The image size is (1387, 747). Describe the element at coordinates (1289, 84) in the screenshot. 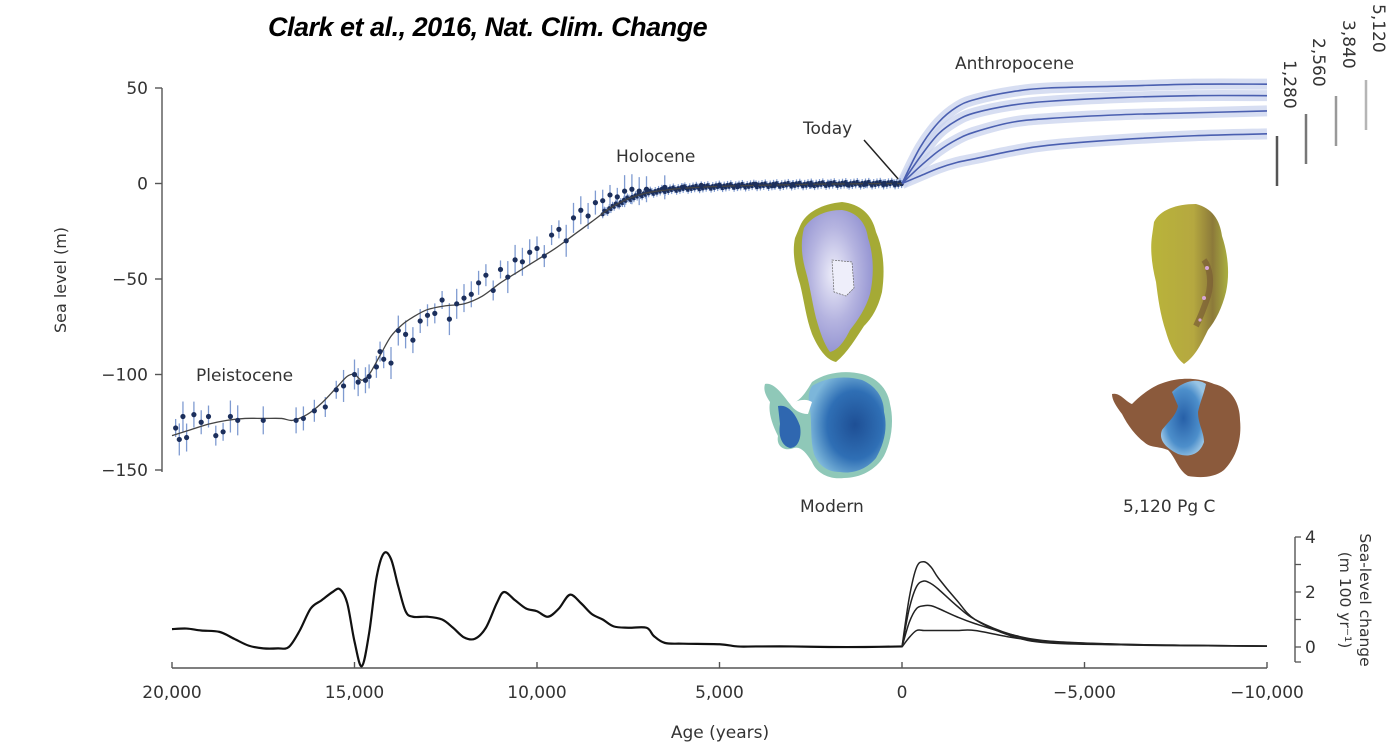

I see `legend-label-1,280: 1,280` at that location.